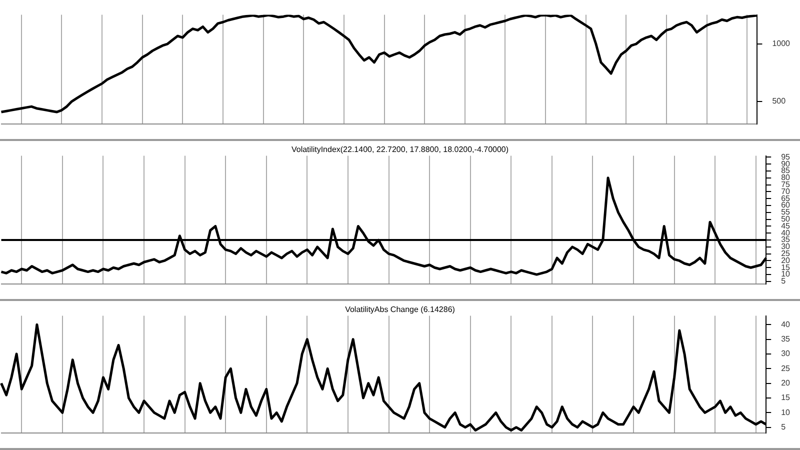 This screenshot has height=450, width=800. What do you see at coordinates (786, 225) in the screenshot?
I see `y-tick-label: 45` at bounding box center [786, 225].